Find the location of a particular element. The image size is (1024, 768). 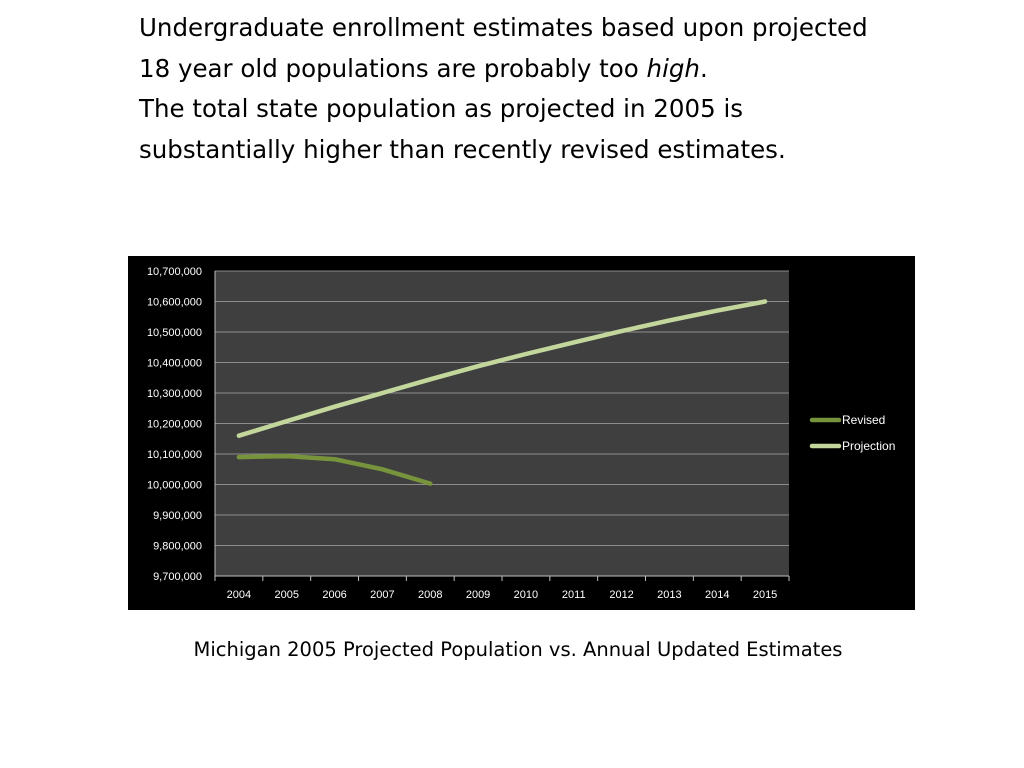

x-tick-label: 2014 is located at coordinates (717, 595).